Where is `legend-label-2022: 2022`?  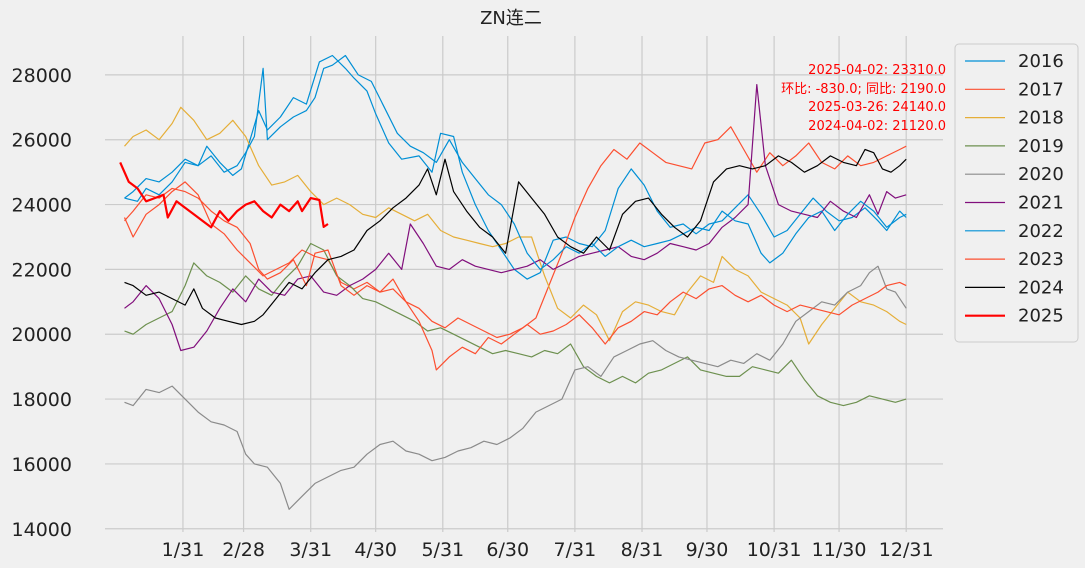 legend-label-2022: 2022 is located at coordinates (1041, 231).